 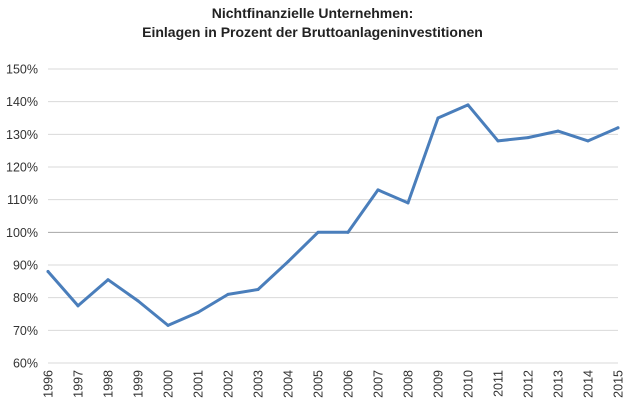 I want to click on y-tick-label: 140%, so click(x=22, y=102).